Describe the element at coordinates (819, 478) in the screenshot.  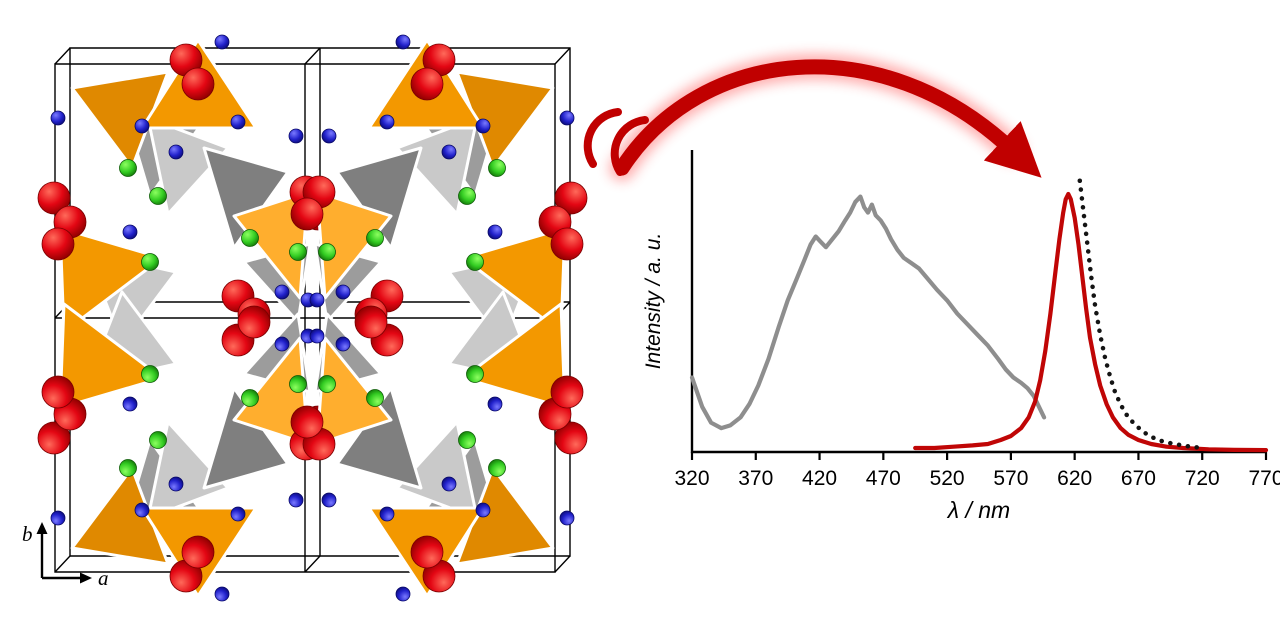
I see `x-tick-label: 420` at that location.